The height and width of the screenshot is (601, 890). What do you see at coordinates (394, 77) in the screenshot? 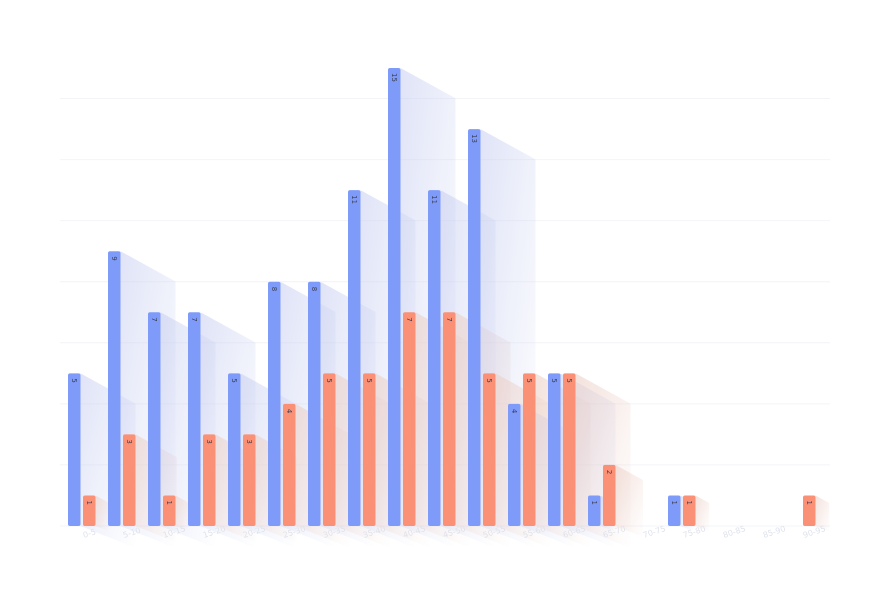
I see `bar-value-label: 15` at bounding box center [394, 77].